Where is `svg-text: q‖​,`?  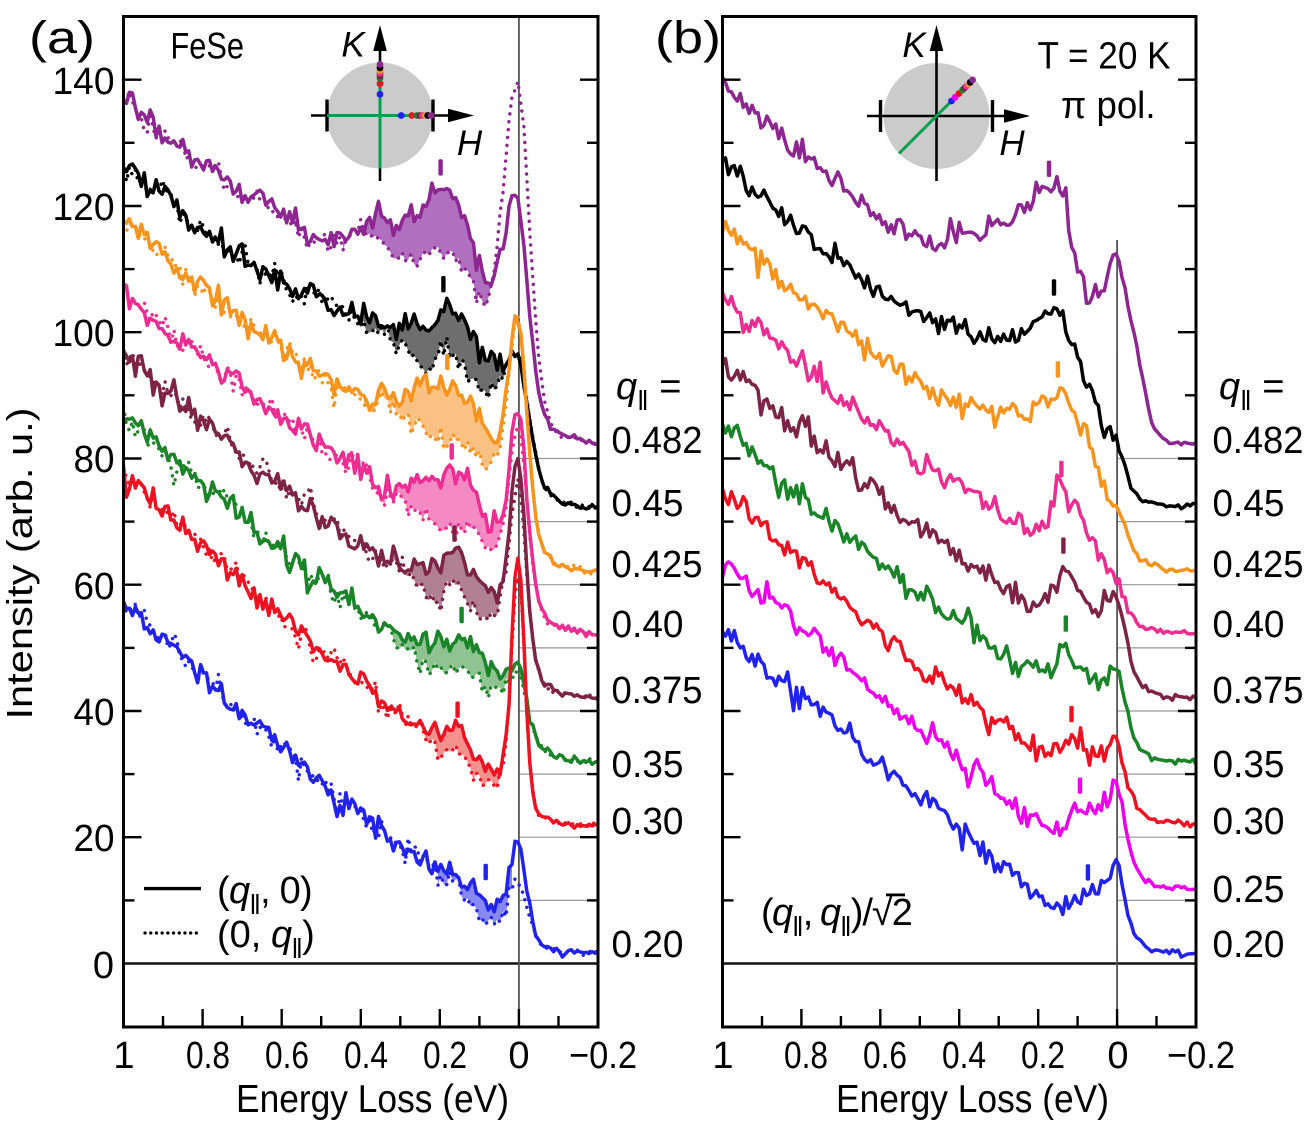 svg-text: q‖​, is located at coordinates (792, 917).